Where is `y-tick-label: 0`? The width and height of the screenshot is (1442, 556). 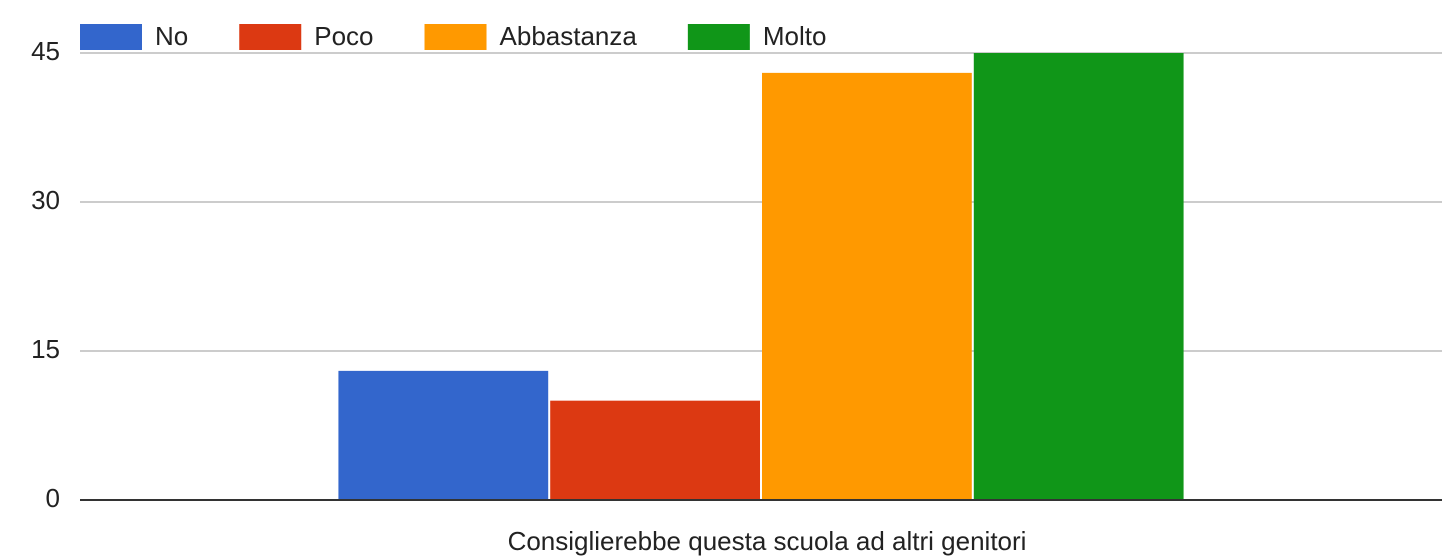
y-tick-label: 0 is located at coordinates (53, 498).